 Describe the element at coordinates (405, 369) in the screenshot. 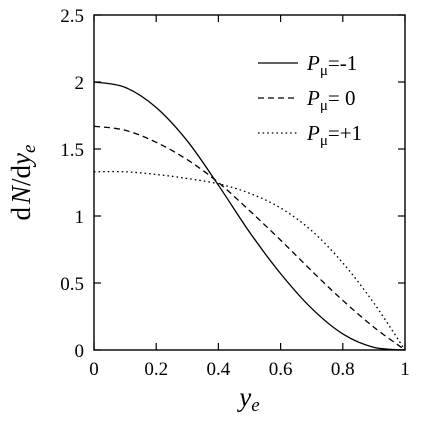

I see `x-tick-label: 1` at that location.